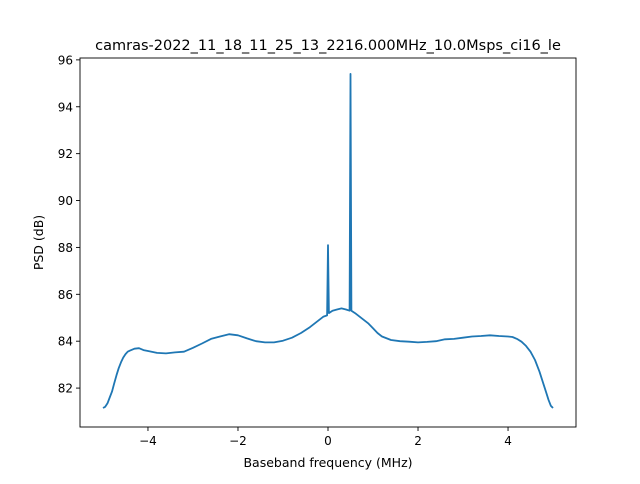 This screenshot has height=484, width=640. Describe the element at coordinates (328, 441) in the screenshot. I see `x-tick-label: 0` at that location.